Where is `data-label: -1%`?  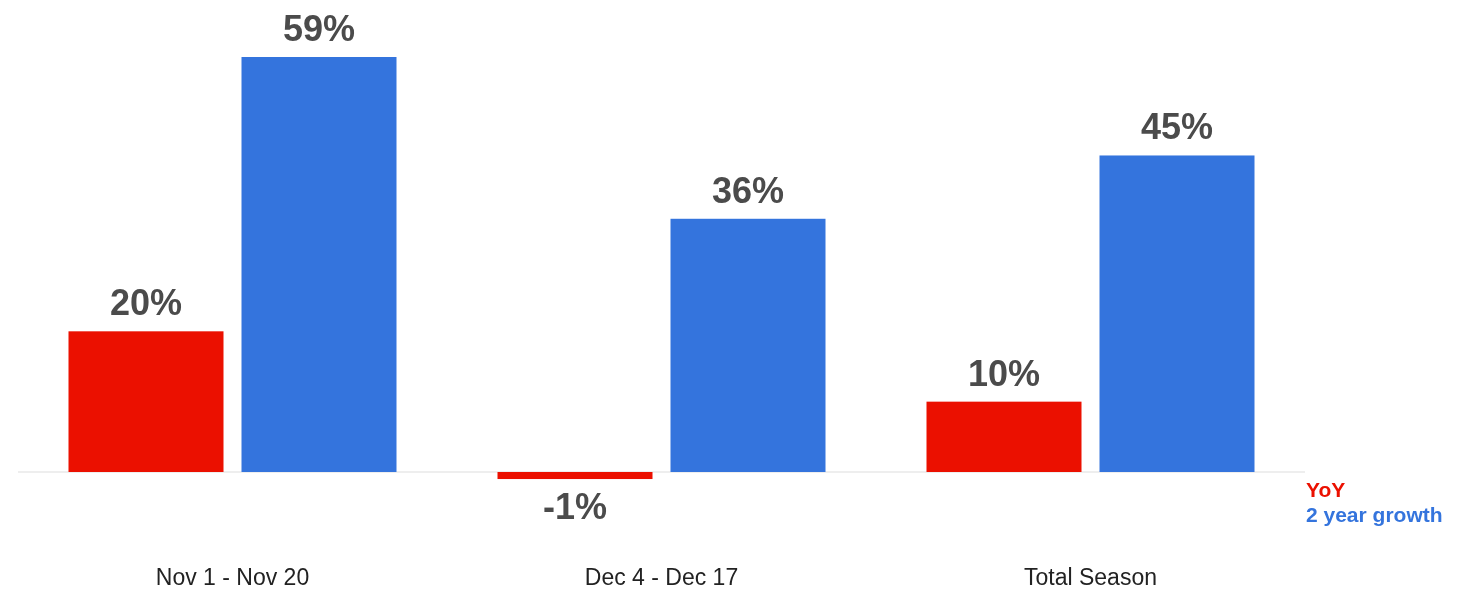
data-label: -1% is located at coordinates (575, 507).